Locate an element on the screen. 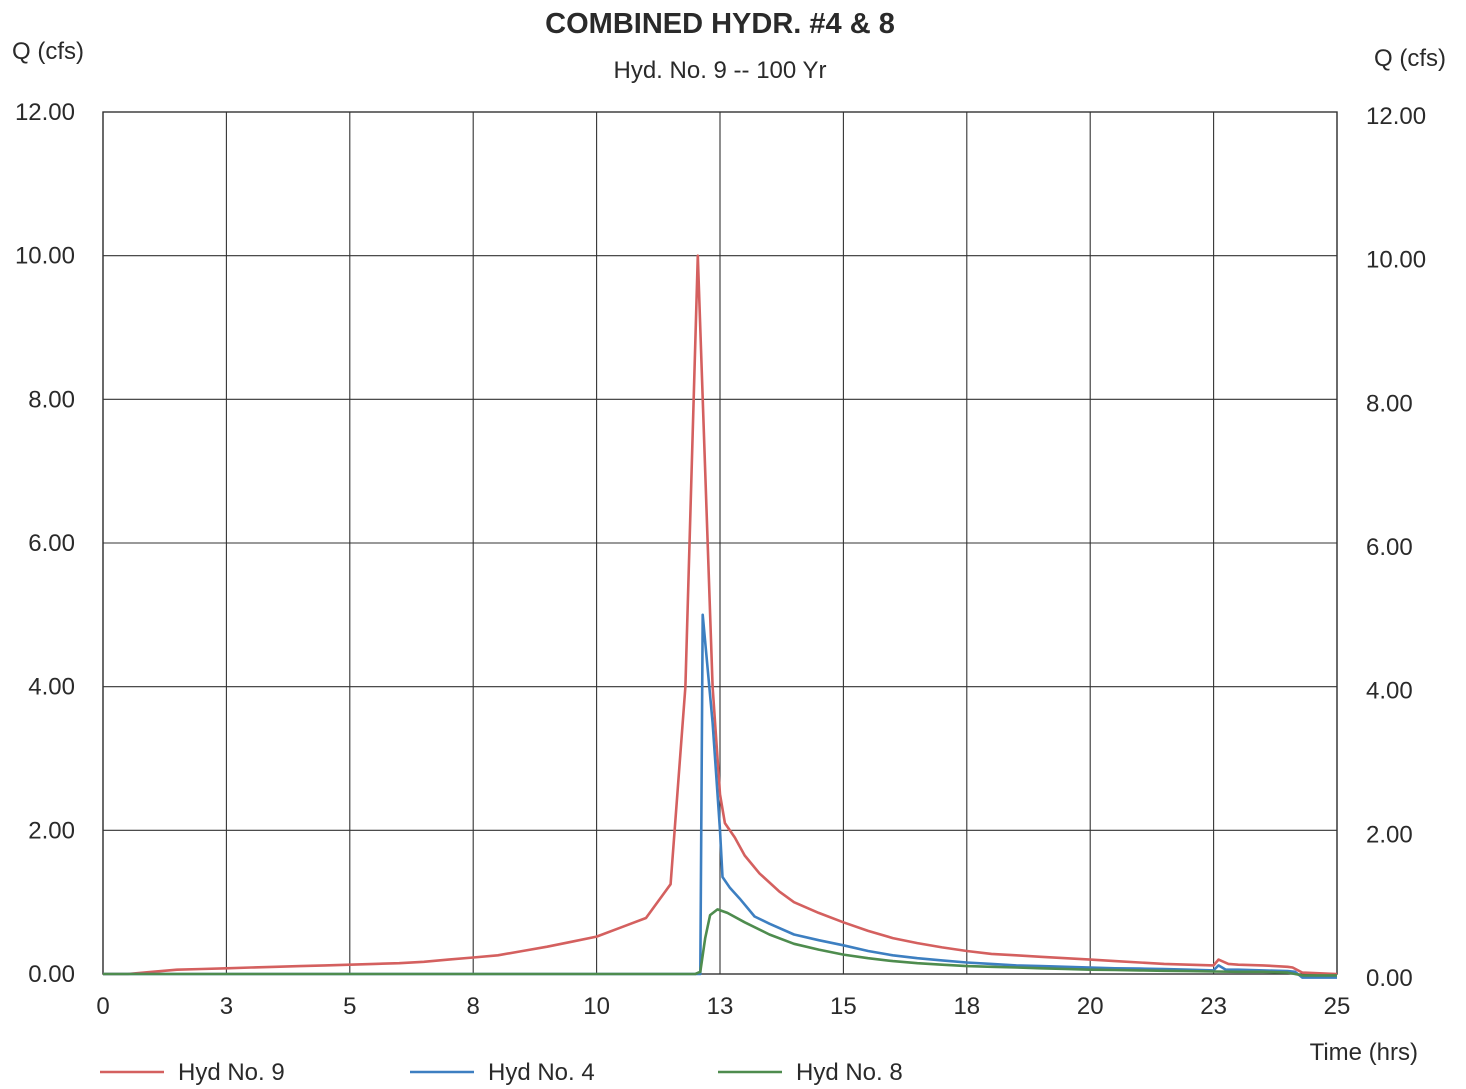 This screenshot has width=1466, height=1089. x-tick-label-0: 0 is located at coordinates (102, 1006).